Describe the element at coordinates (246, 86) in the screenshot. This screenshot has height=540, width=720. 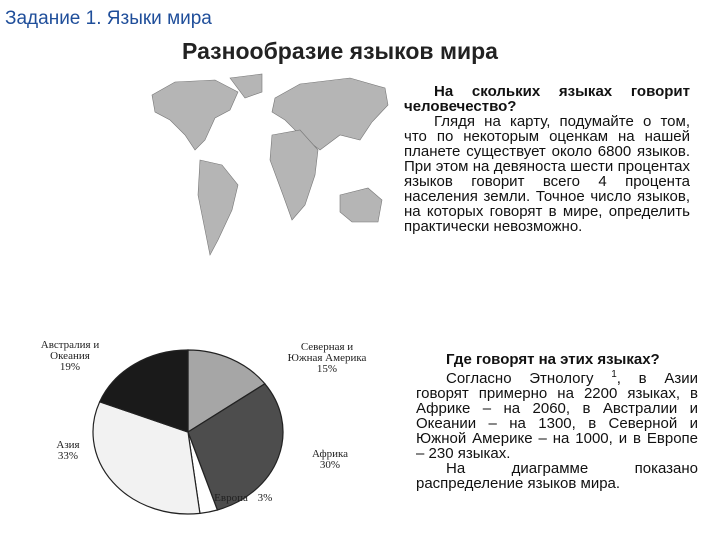
I see `greenland` at that location.